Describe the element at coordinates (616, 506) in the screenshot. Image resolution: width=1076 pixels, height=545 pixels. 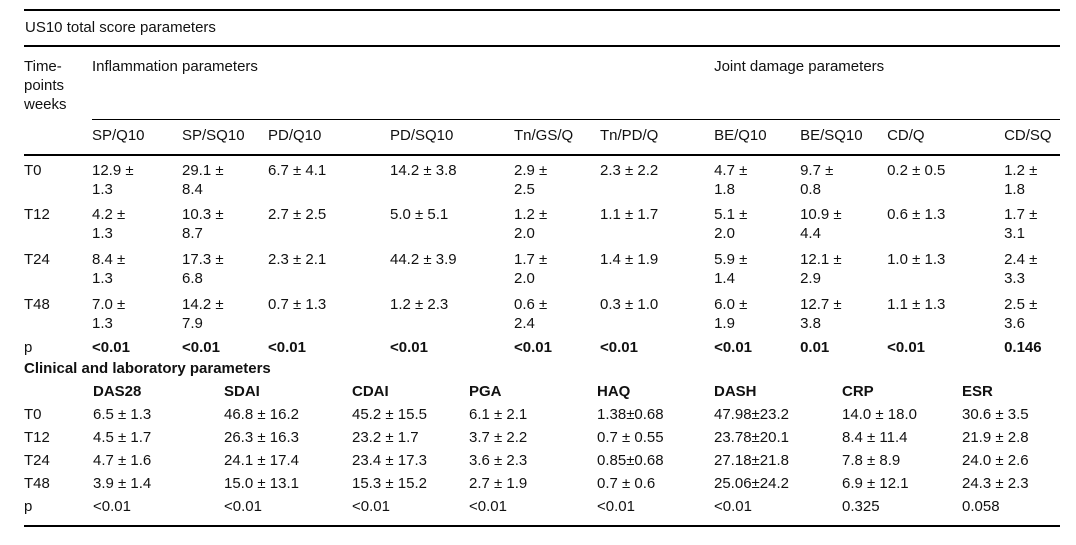
I see `clinical-pvalue-haq: <0.01` at that location.